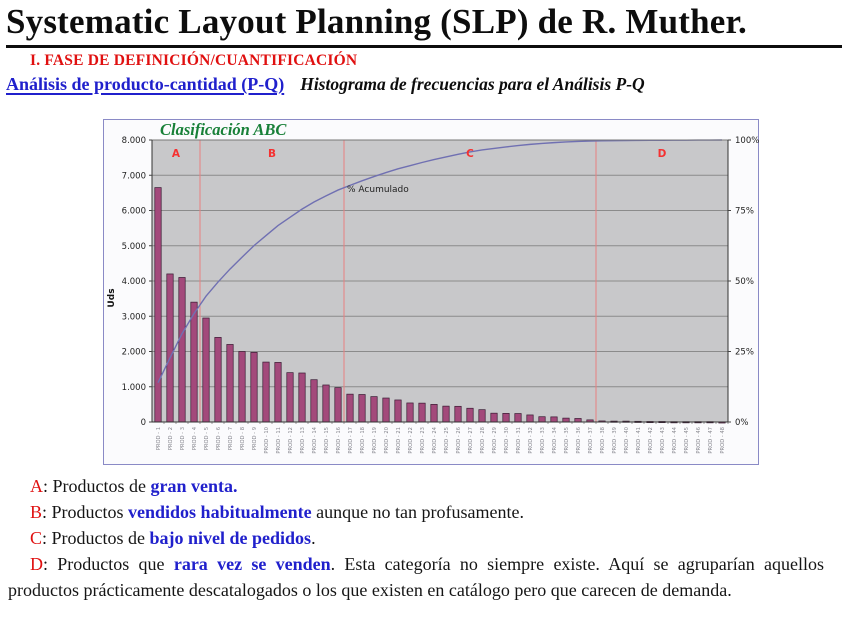 The height and width of the screenshot is (636, 848). I want to click on zone-label: A, so click(176, 154).